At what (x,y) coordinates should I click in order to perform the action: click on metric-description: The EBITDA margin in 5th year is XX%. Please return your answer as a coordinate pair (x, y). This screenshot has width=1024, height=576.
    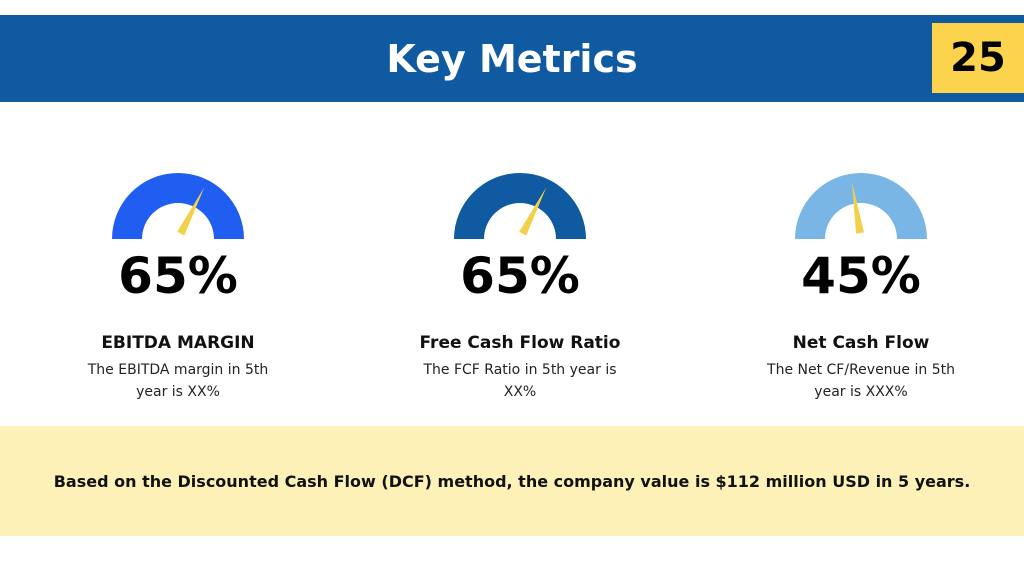
    Looking at the image, I should click on (178, 381).